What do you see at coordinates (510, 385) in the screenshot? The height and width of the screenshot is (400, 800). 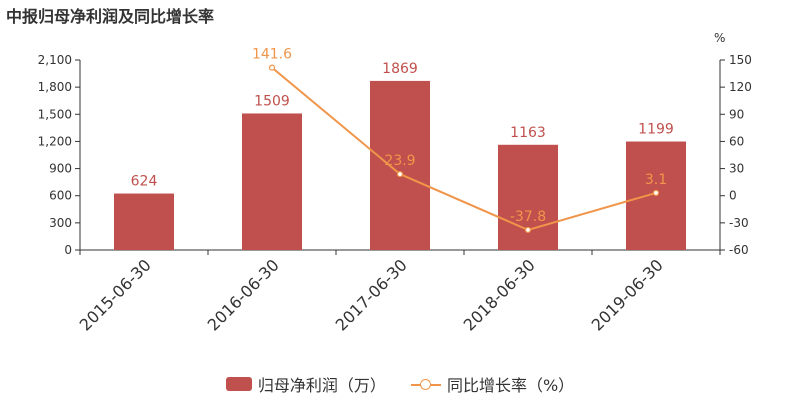 I see `legend-label-growth: 同比增长率（%）` at bounding box center [510, 385].